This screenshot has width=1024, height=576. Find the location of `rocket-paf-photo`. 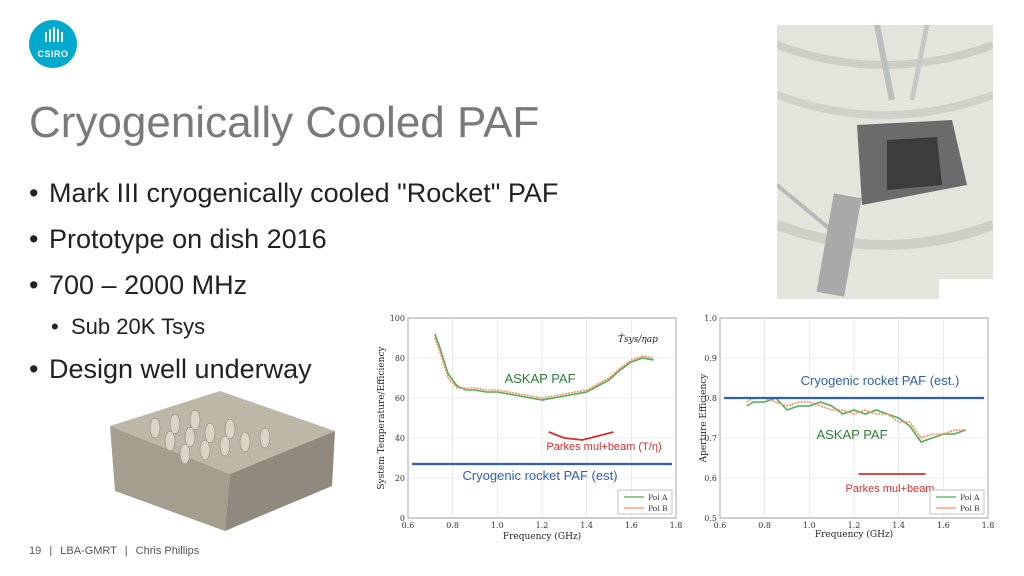

rocket-paf-photo is located at coordinates (224, 461).